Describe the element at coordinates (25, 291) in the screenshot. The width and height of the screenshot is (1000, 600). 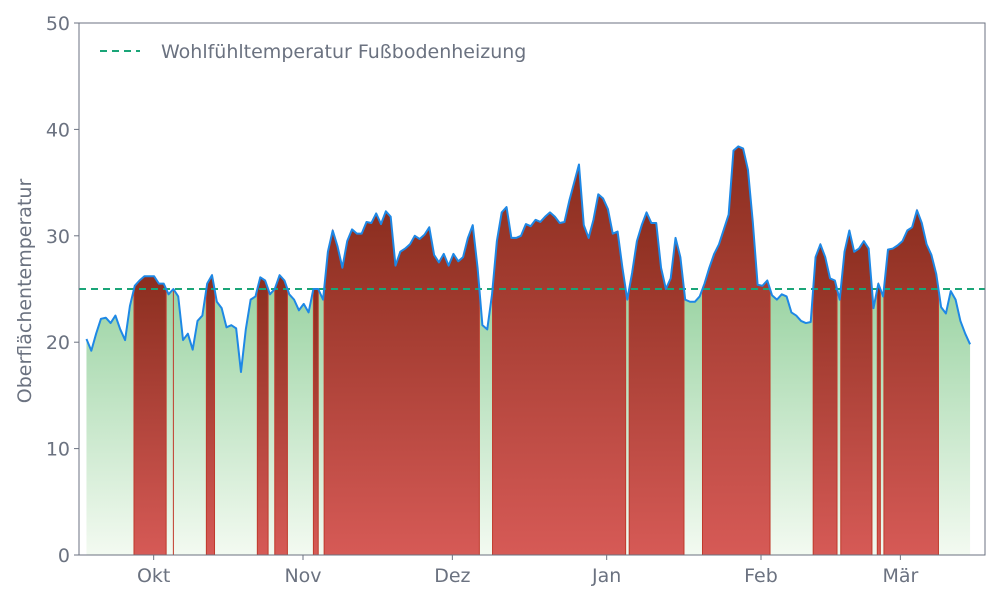
I see `y-axis-title: Oberflächentemperatur` at that location.